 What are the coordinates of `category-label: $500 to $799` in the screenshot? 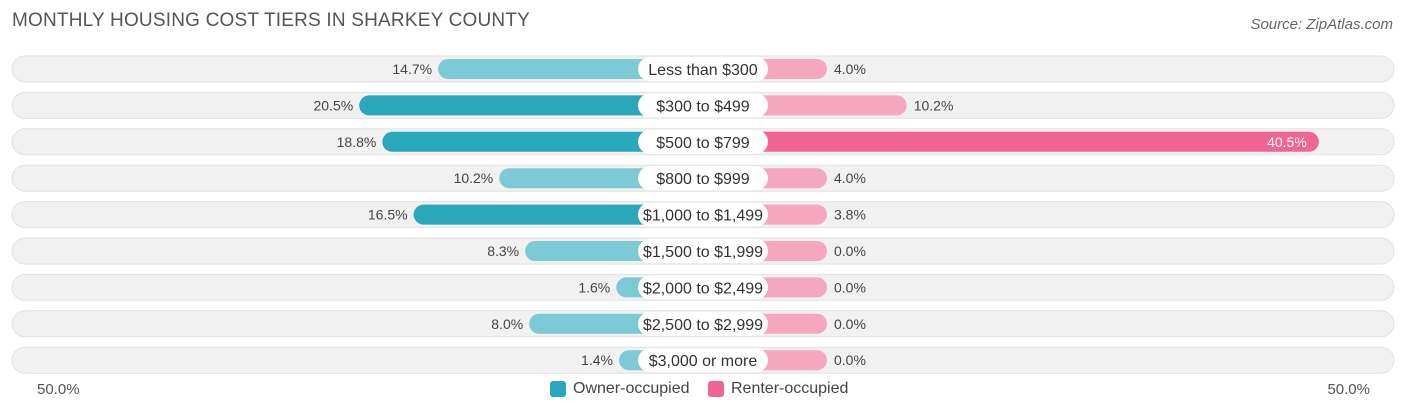 It's located at (703, 143).